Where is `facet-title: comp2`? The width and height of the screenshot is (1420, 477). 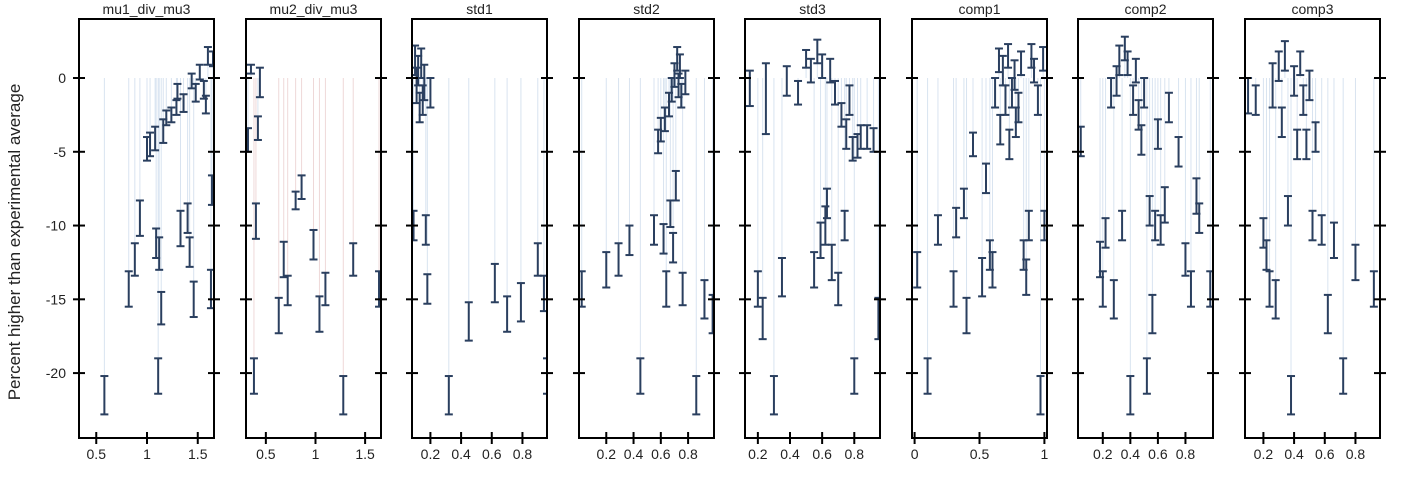 facet-title: comp2 is located at coordinates (1145, 9).